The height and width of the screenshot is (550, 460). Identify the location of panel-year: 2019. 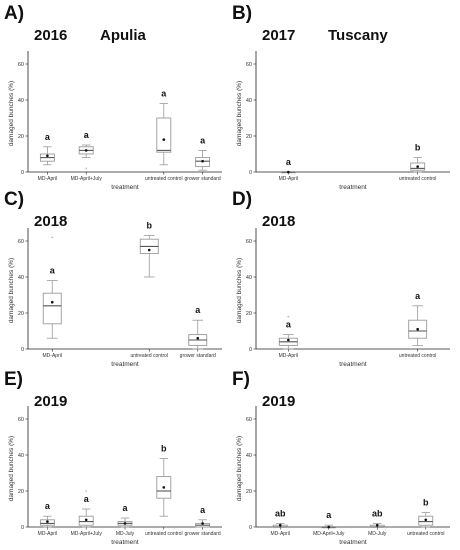
(278, 401).